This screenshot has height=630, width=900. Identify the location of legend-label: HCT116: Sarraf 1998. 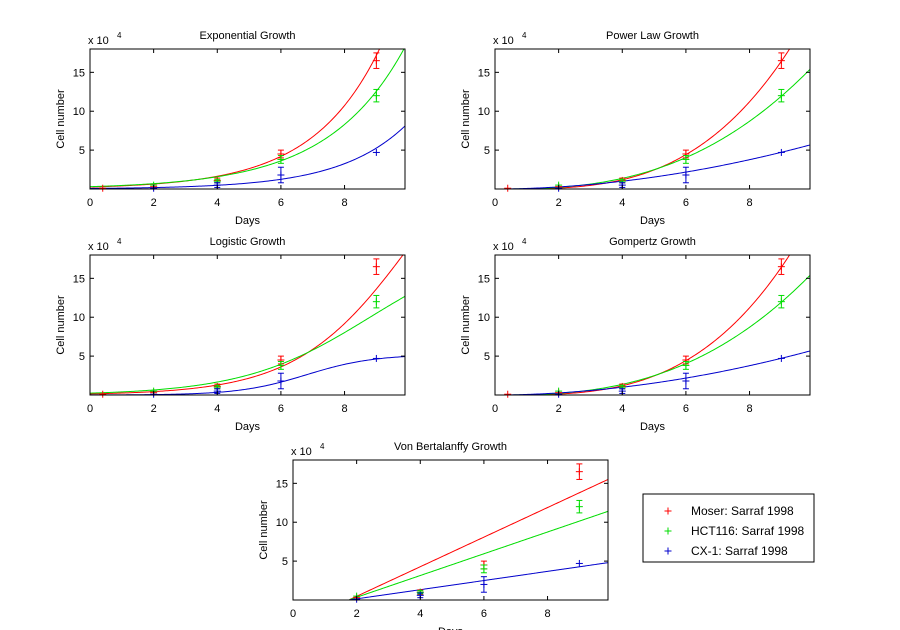
(747, 531).